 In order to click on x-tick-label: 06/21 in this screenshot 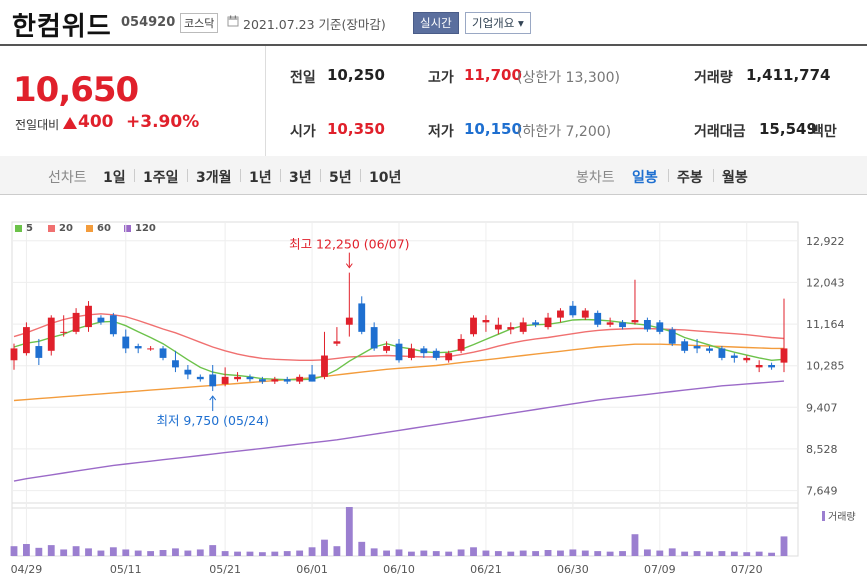, I will do `click(486, 569)`.